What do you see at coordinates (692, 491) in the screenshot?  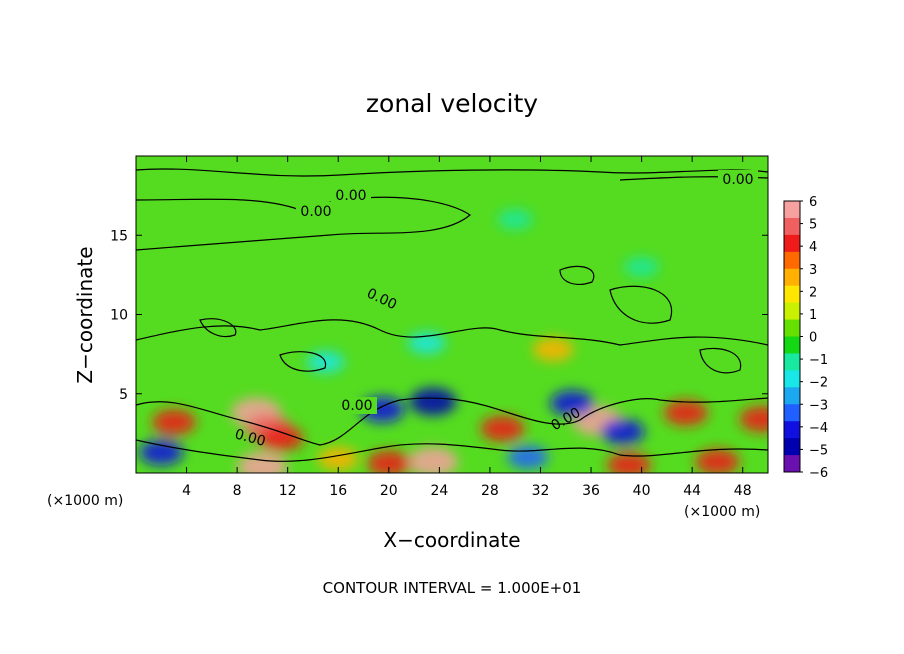 I see `x-tick-label: 44` at bounding box center [692, 491].